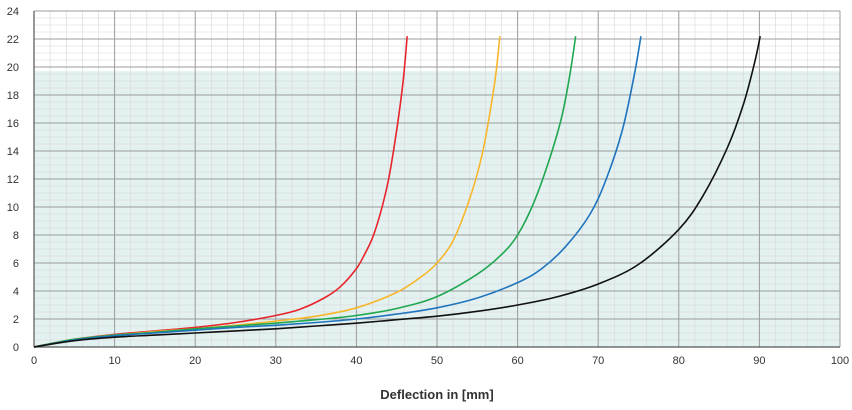 This screenshot has width=852, height=410. Describe the element at coordinates (13, 12) in the screenshot. I see `y-tick-label: 24` at that location.